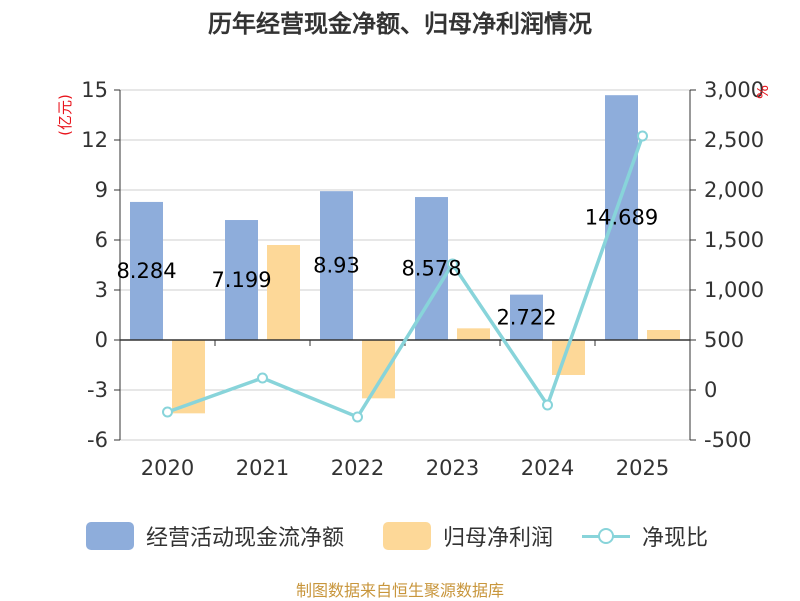 This screenshot has height=601, width=800. What do you see at coordinates (245, 538) in the screenshot?
I see `legend-label-cashflow: 经营活动现金流净额` at bounding box center [245, 538].